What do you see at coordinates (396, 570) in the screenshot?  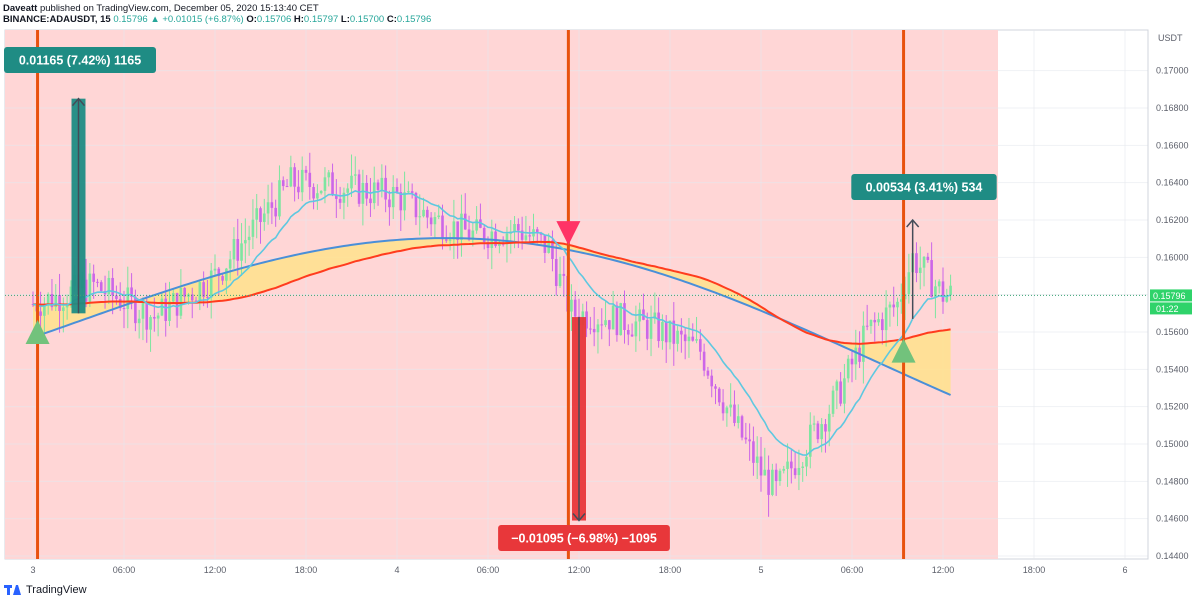 I see `x-tick-label: 4` at bounding box center [396, 570].